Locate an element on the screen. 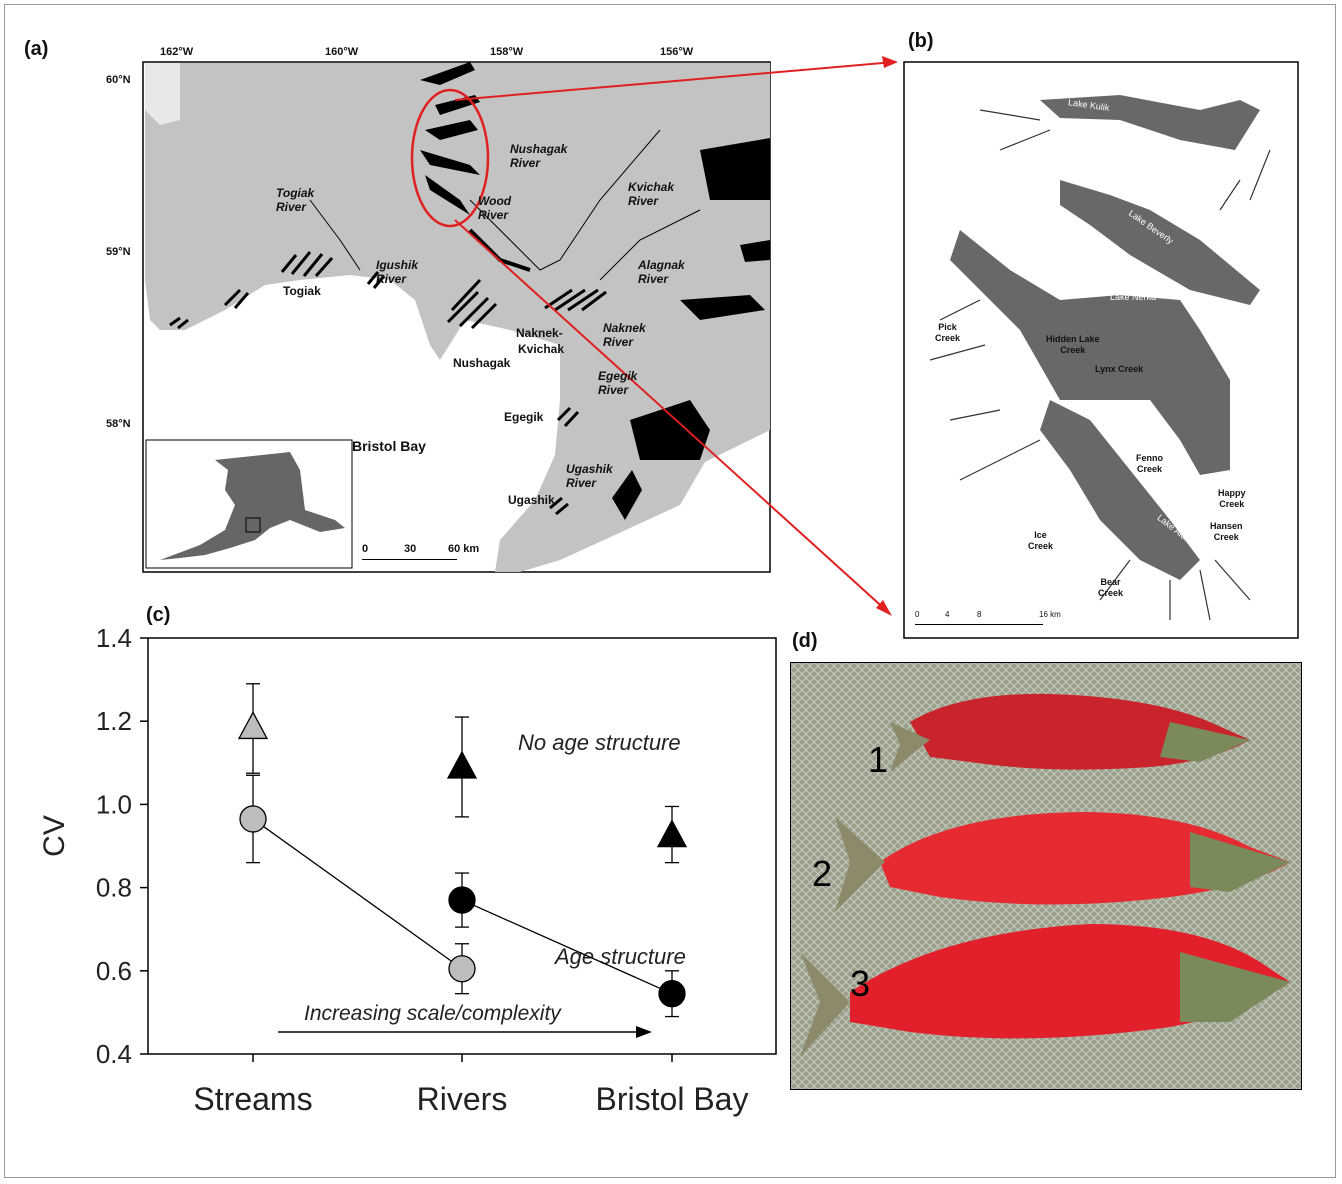  y-tick-label: 0.8 is located at coordinates (114, 888).